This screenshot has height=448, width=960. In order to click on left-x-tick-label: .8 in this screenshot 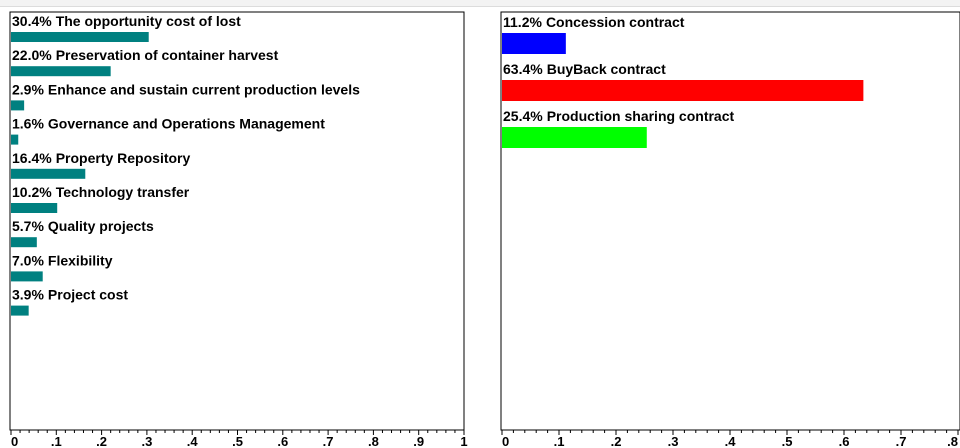, I will do `click(373, 441)`.